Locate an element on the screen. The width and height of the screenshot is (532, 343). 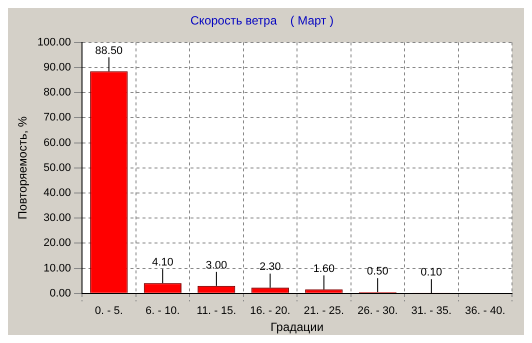
y-tick-label: 50.00 is located at coordinates (58, 168).